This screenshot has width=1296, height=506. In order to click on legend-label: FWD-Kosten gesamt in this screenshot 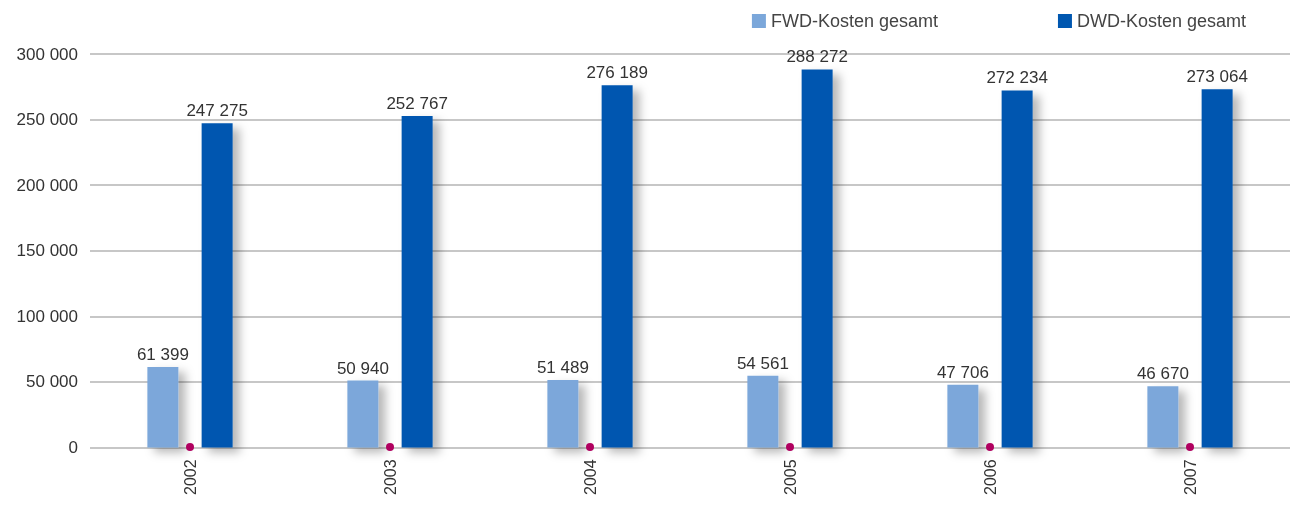, I will do `click(854, 21)`.